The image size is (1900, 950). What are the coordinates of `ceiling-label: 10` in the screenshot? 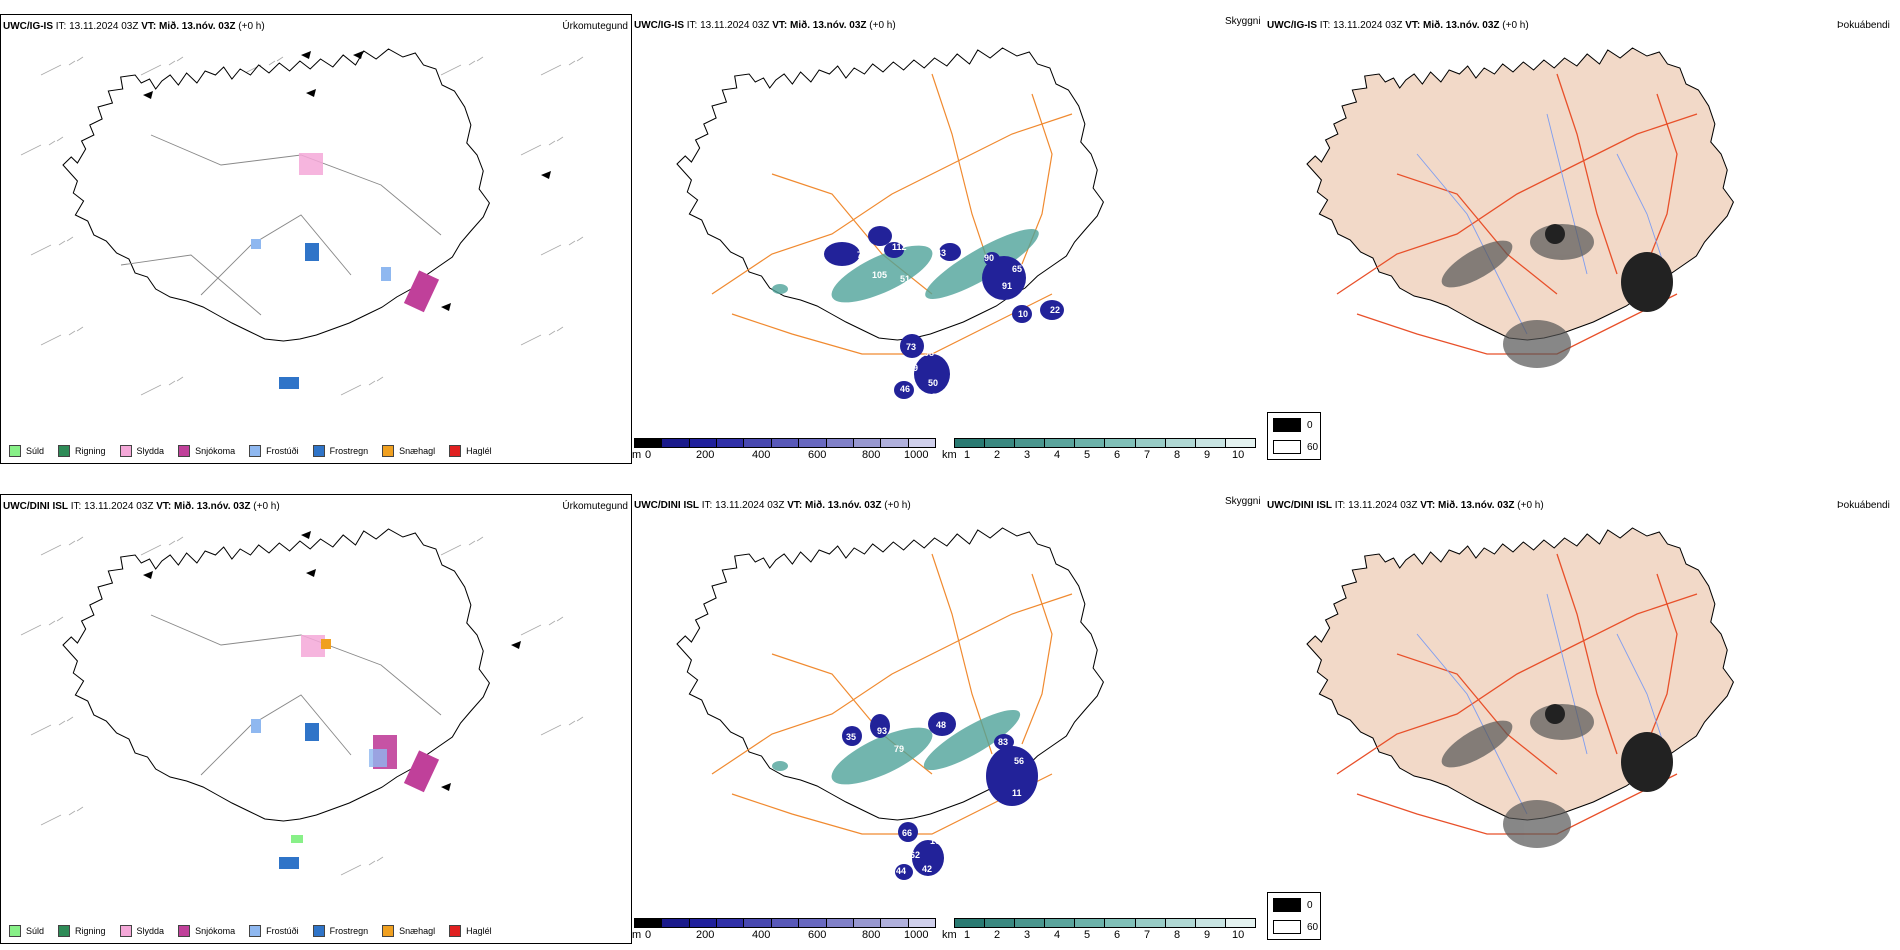 It's located at (1023, 314).